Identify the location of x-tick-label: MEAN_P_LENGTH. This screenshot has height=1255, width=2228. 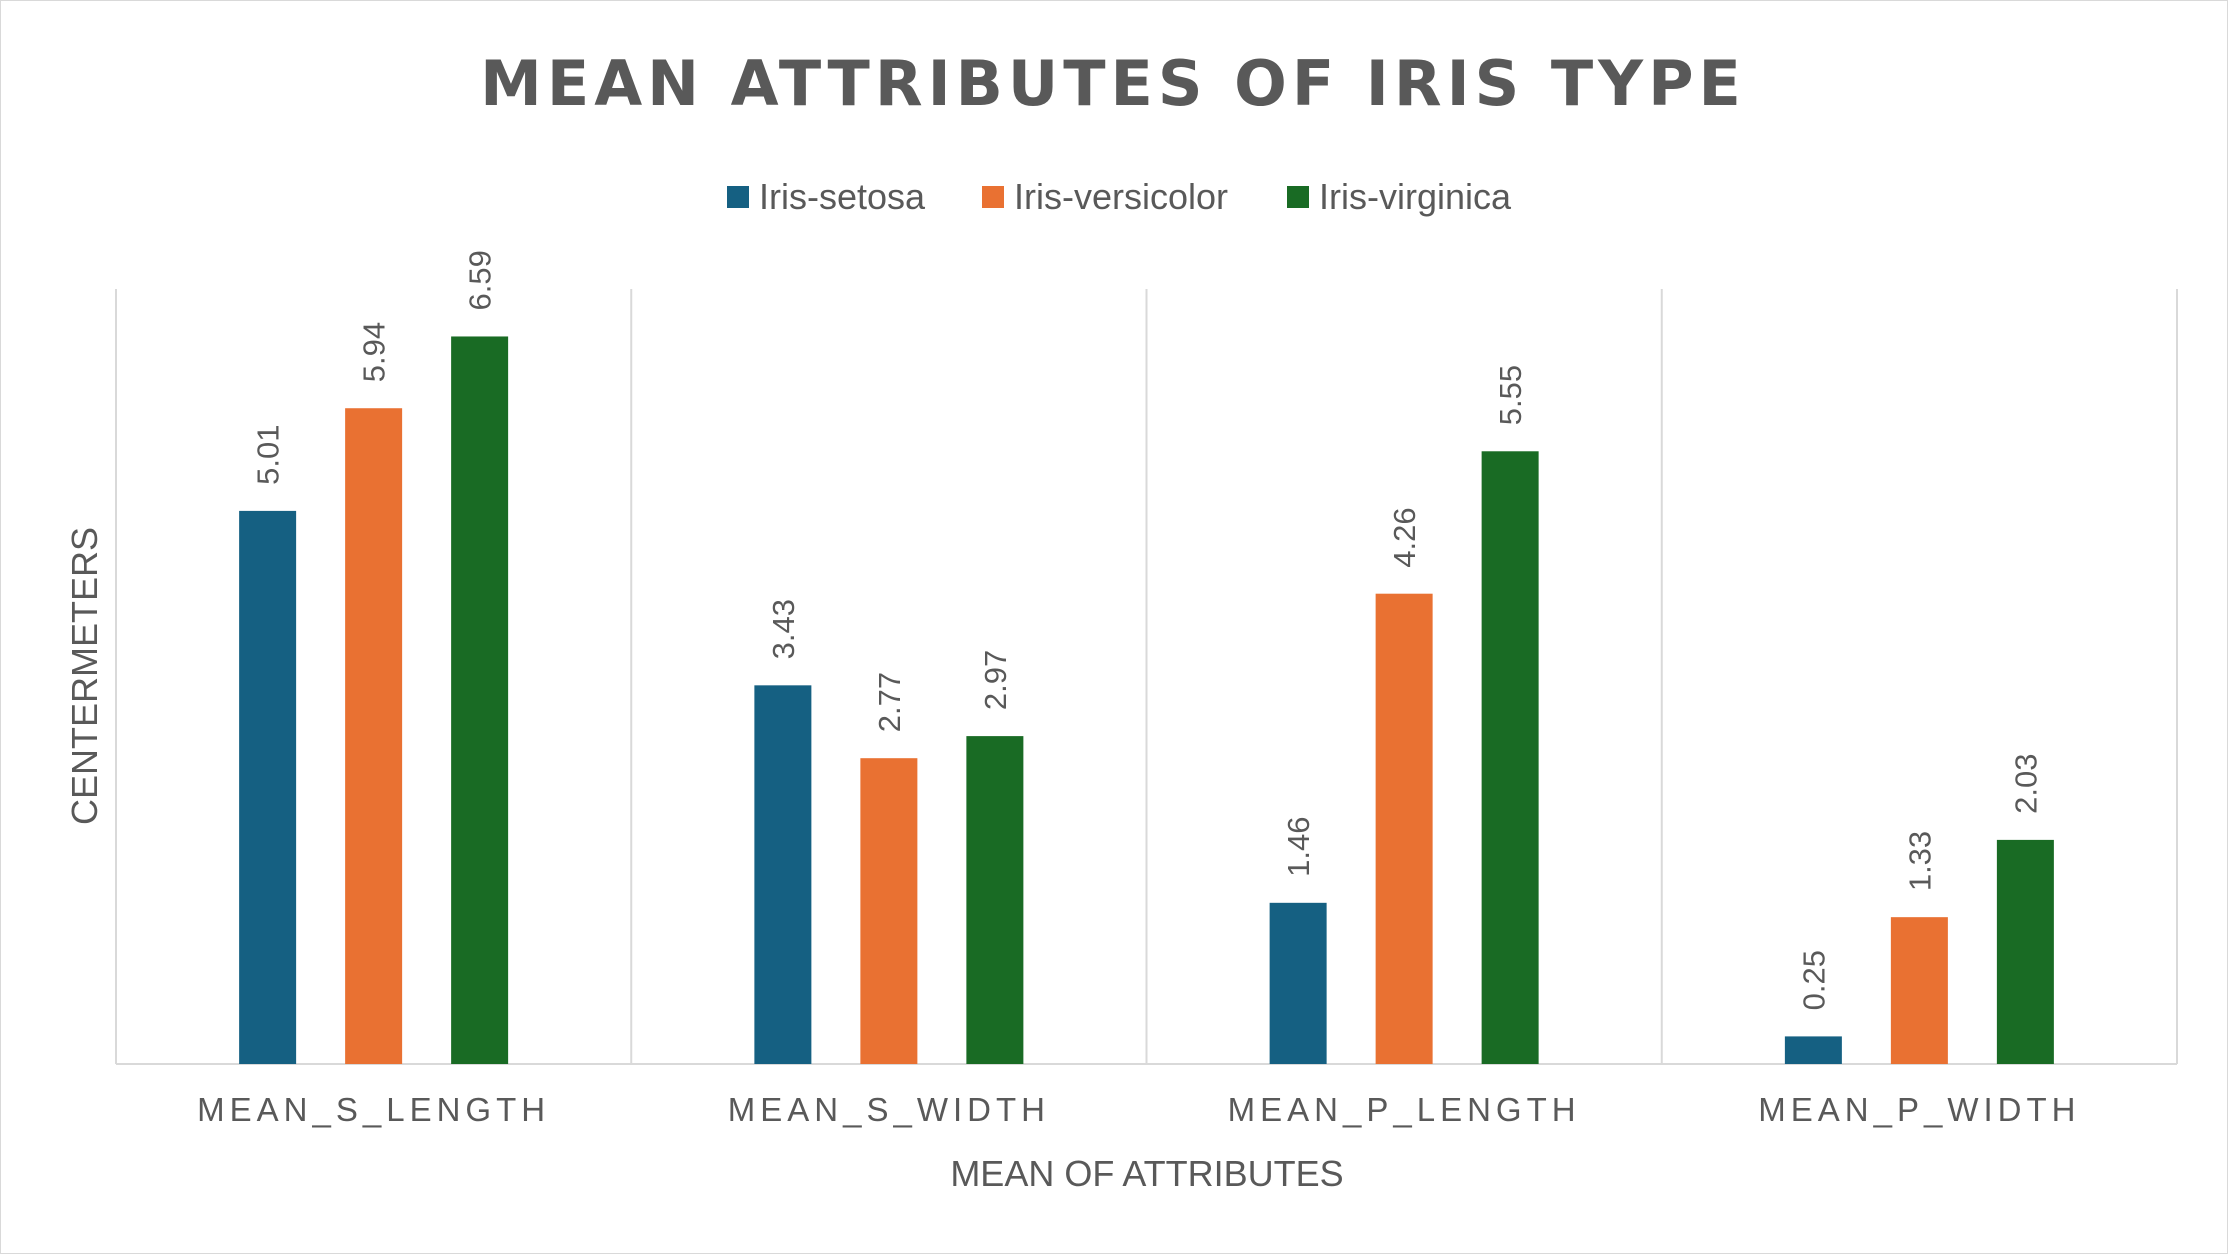
(1404, 1109).